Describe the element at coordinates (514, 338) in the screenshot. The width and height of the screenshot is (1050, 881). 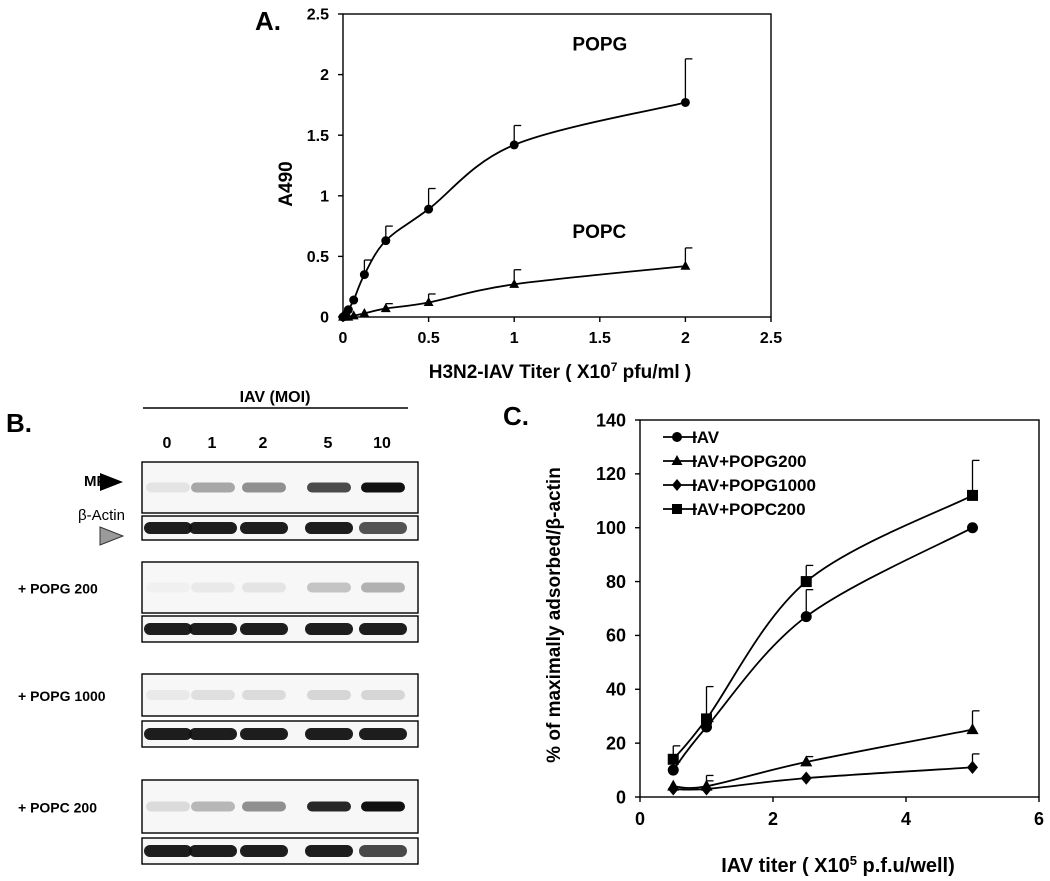
I see `panel-a-x-tick-label: 1` at that location.